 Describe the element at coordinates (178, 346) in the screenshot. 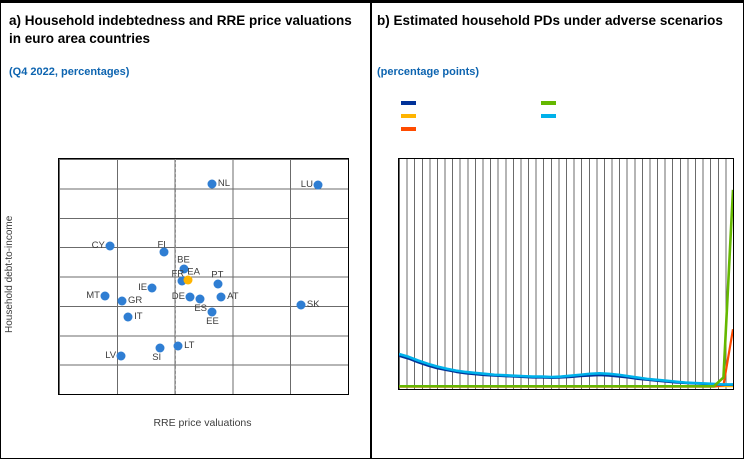

I see `scatter-point-LT` at that location.